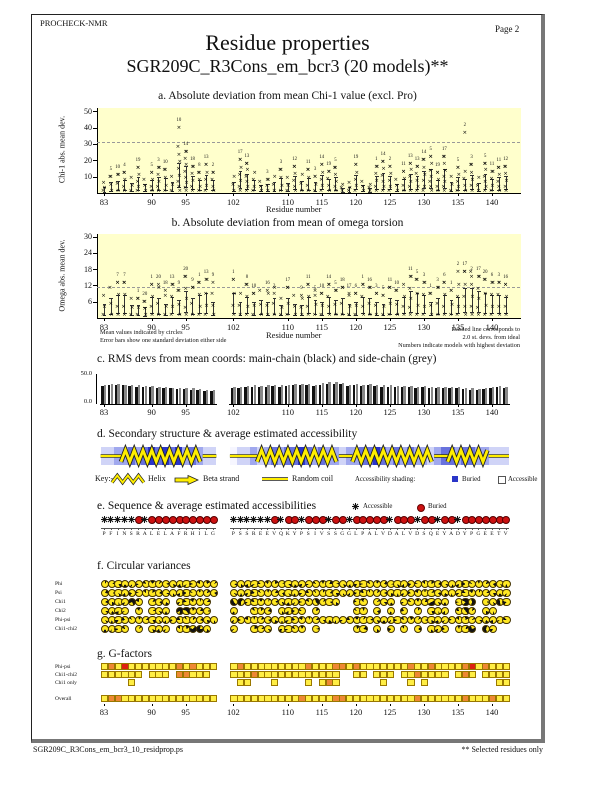 The height and width of the screenshot is (792, 612). I want to click on outlier-model-label: 6, so click(444, 275).